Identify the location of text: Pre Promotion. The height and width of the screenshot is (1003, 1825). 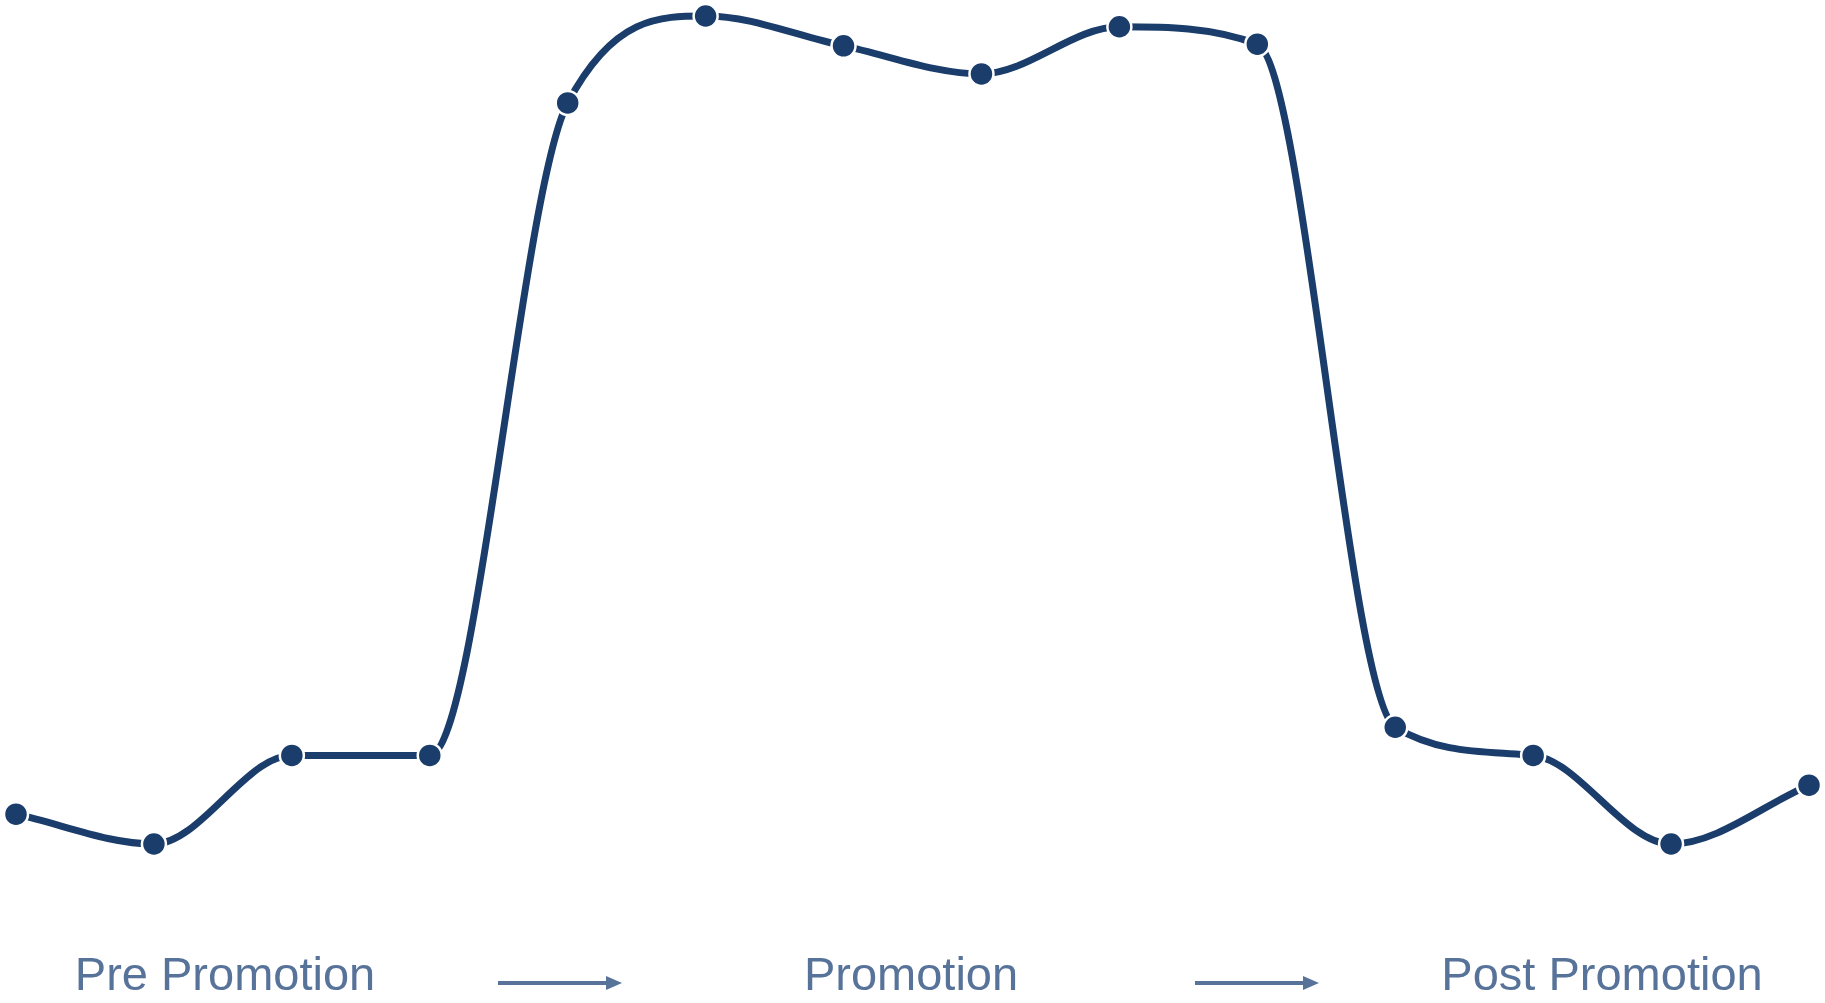
(225, 973).